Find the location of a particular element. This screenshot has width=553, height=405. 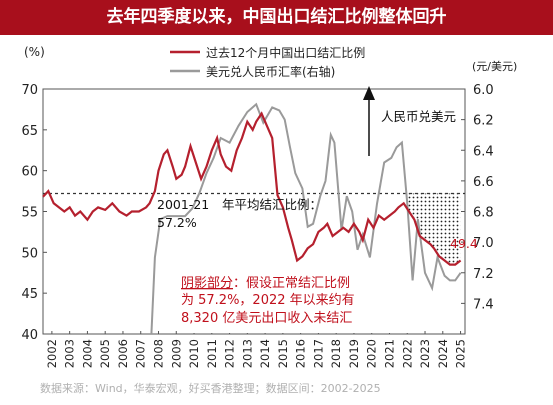

y-left-tick-label: 45 is located at coordinates (29, 294).